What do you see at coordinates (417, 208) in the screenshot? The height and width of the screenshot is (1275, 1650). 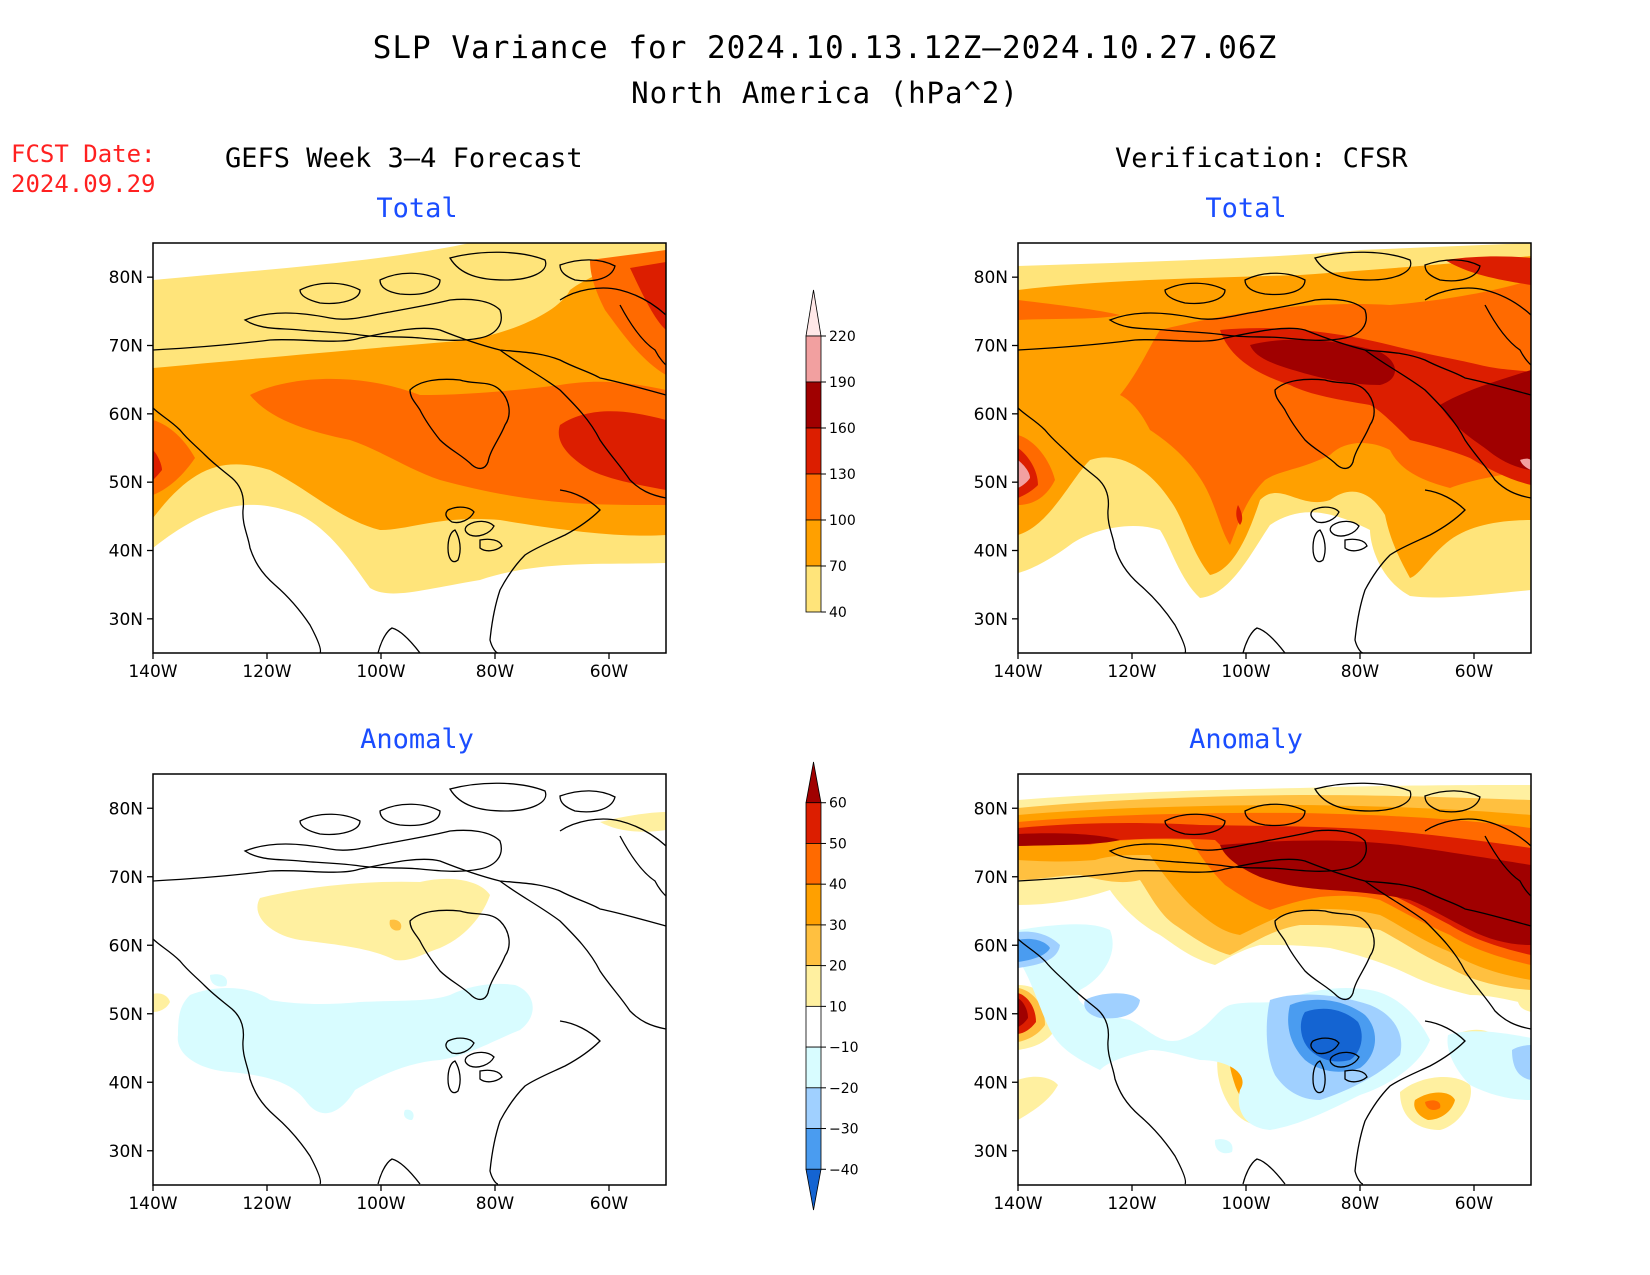 I see `panel-title-forecast-total: Total` at bounding box center [417, 208].